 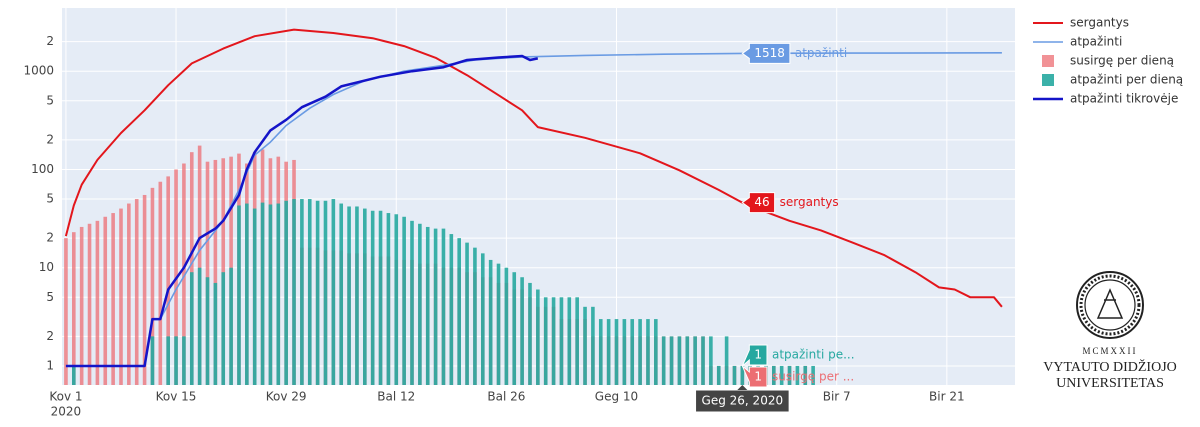 What do you see at coordinates (1122, 61) in the screenshot?
I see `legend-label: susirgę per dieną` at bounding box center [1122, 61].